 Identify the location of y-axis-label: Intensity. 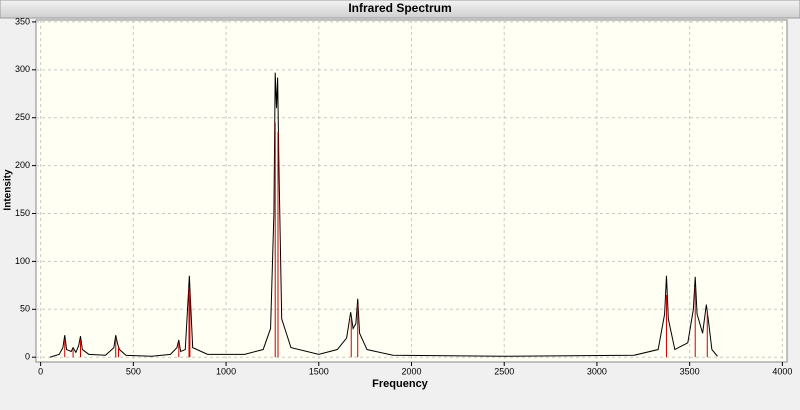
(8, 190).